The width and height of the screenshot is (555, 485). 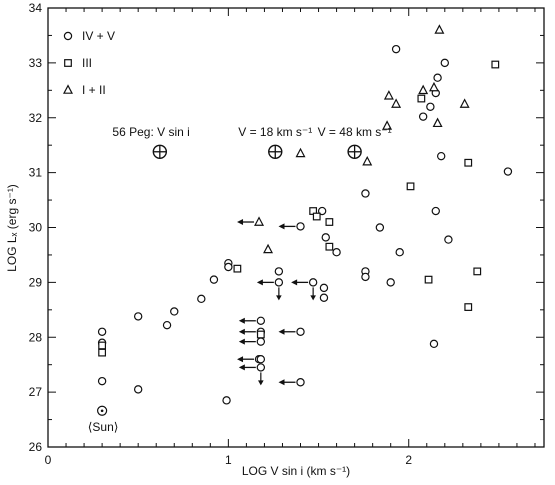 What do you see at coordinates (36, 8) in the screenshot?
I see `y-tick-label: 34` at bounding box center [36, 8].